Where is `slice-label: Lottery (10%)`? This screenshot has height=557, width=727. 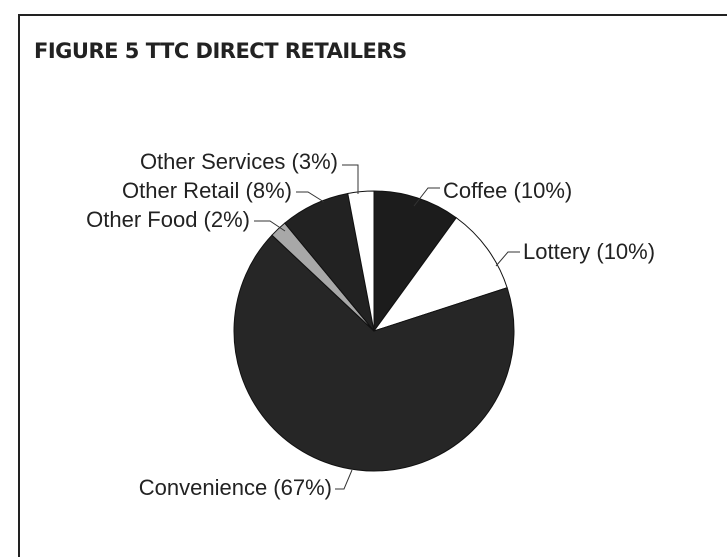
slice-label: Lottery (10%) is located at coordinates (589, 251).